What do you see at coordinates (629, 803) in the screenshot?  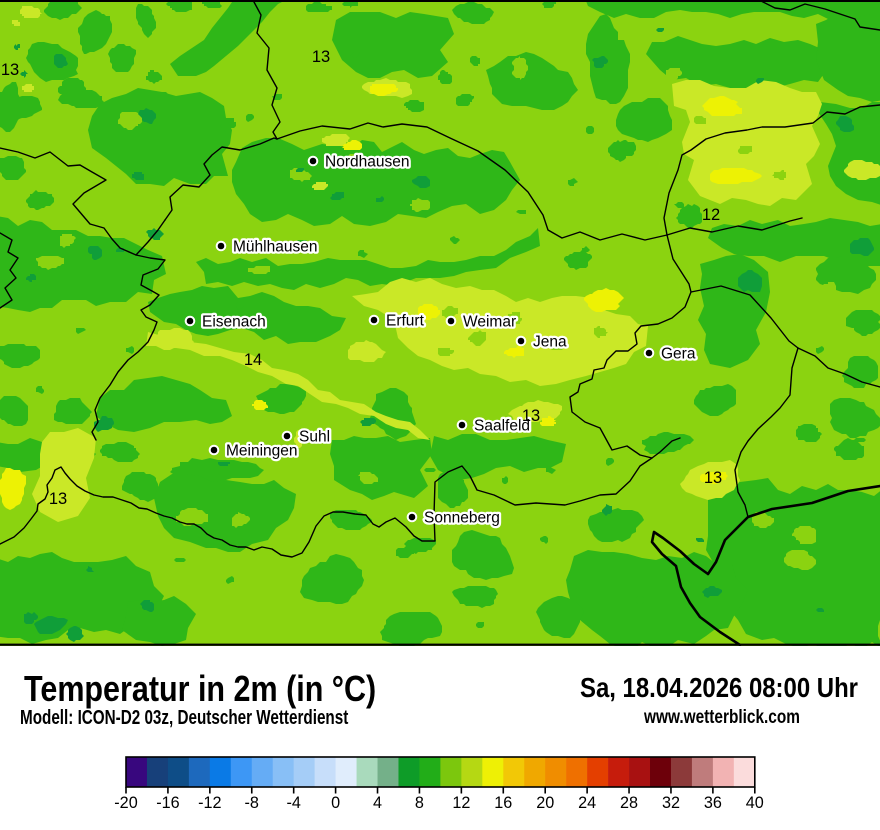 I see `svg-text: 28` at bounding box center [629, 803].